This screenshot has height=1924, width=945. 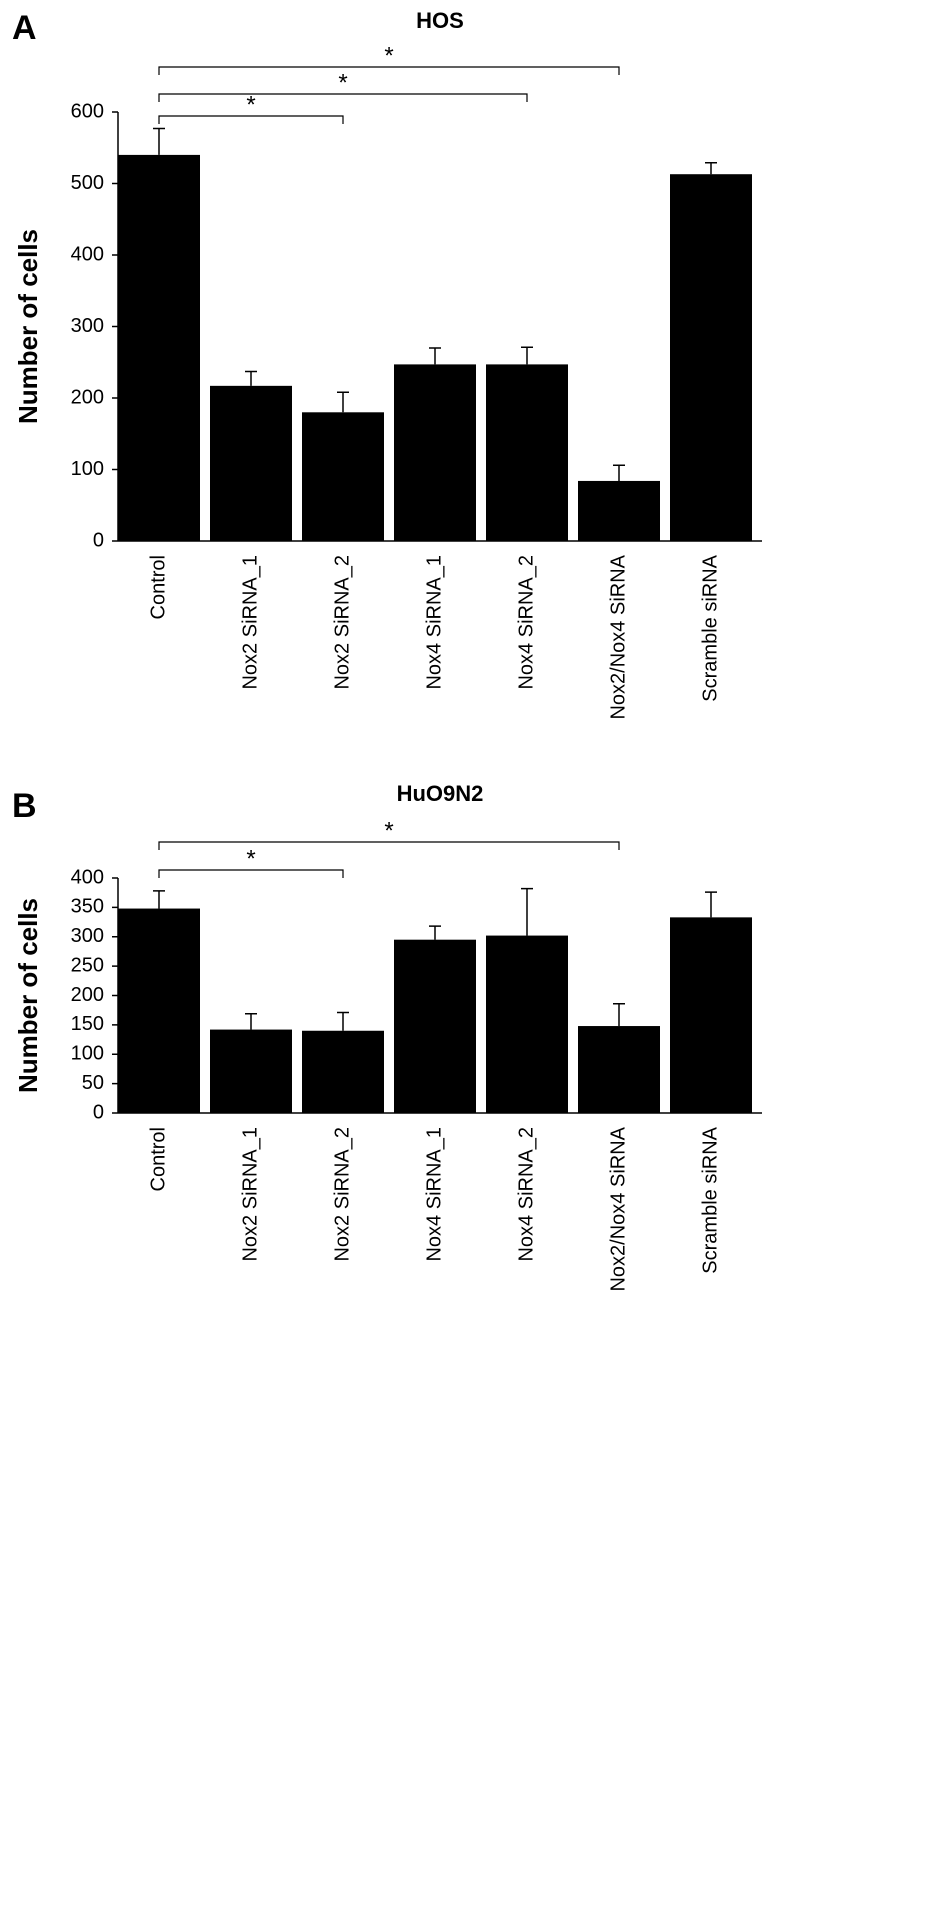 What do you see at coordinates (24, 28) in the screenshot?
I see `panel-label: A` at bounding box center [24, 28].